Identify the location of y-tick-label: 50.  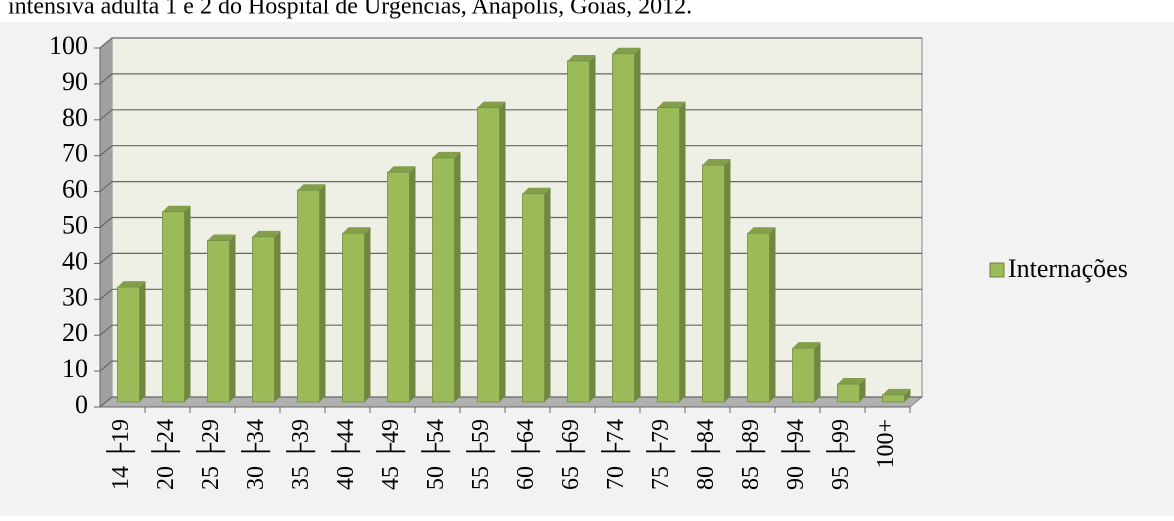
(75, 224).